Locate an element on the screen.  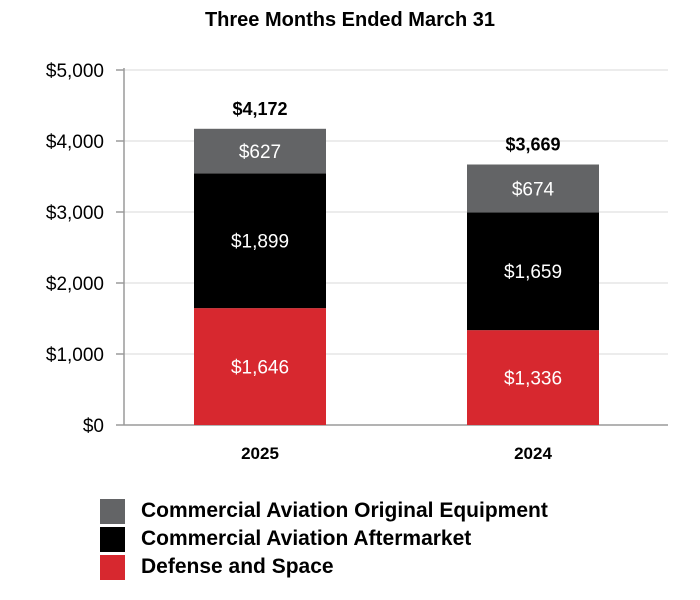
legend-item-oe: Commercial Aviation Original Equipment is located at coordinates (324, 511).